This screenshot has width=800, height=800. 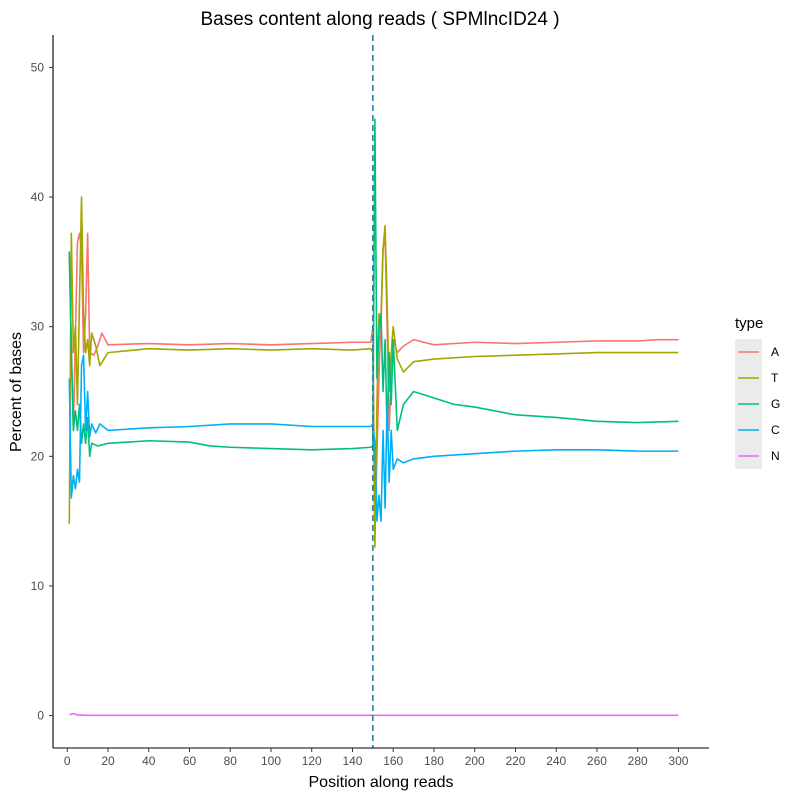 I want to click on x-tick-label: 80, so click(x=231, y=761).